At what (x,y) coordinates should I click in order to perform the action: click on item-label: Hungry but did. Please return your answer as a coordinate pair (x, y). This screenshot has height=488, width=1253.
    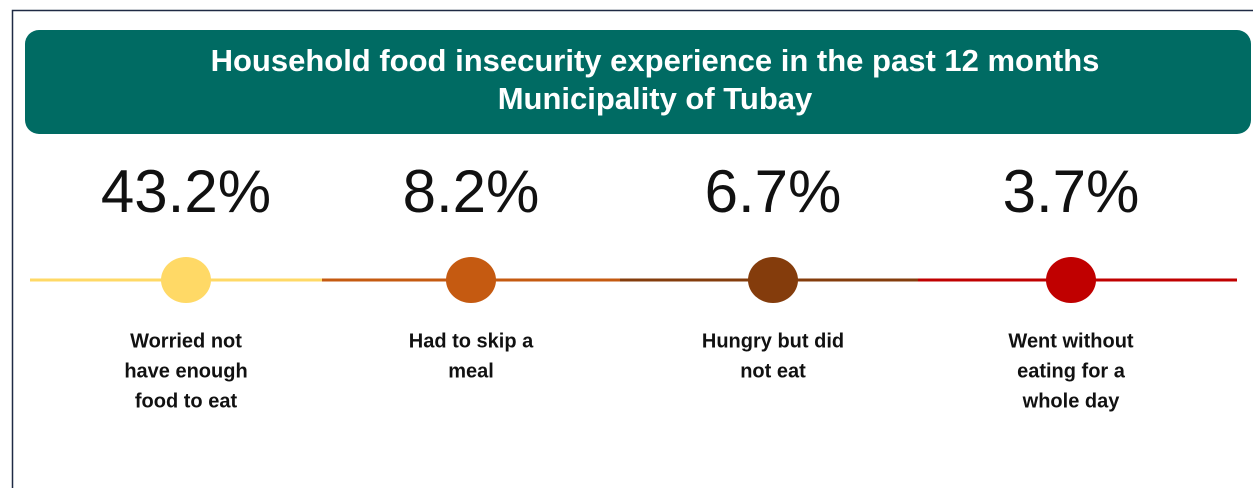
    Looking at the image, I should click on (773, 341).